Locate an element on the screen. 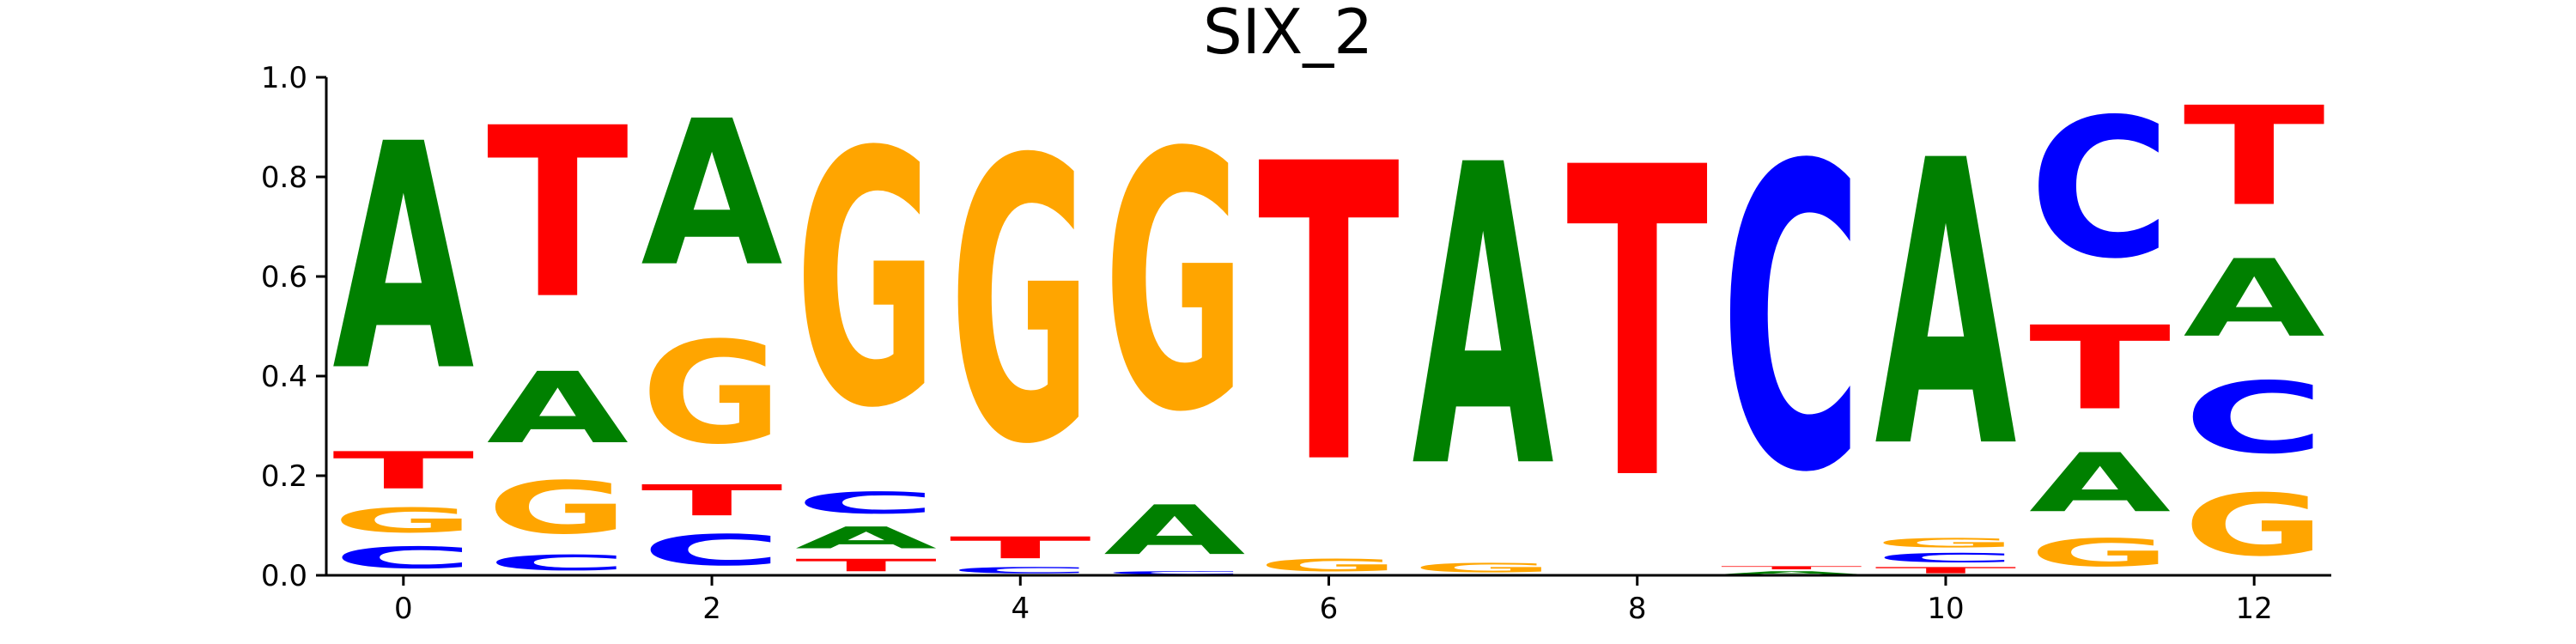 This screenshot has height=644, width=2576. logo-letter-t-pos-12: T is located at coordinates (2254, 157).